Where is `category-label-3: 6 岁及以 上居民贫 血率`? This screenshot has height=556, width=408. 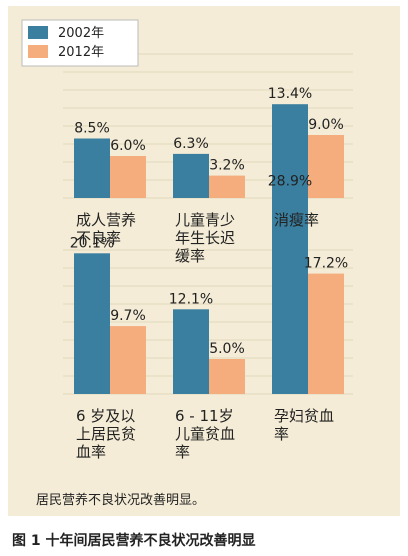
category-label-3: 6 岁及以 上居民贫 血率 is located at coordinates (106, 434).